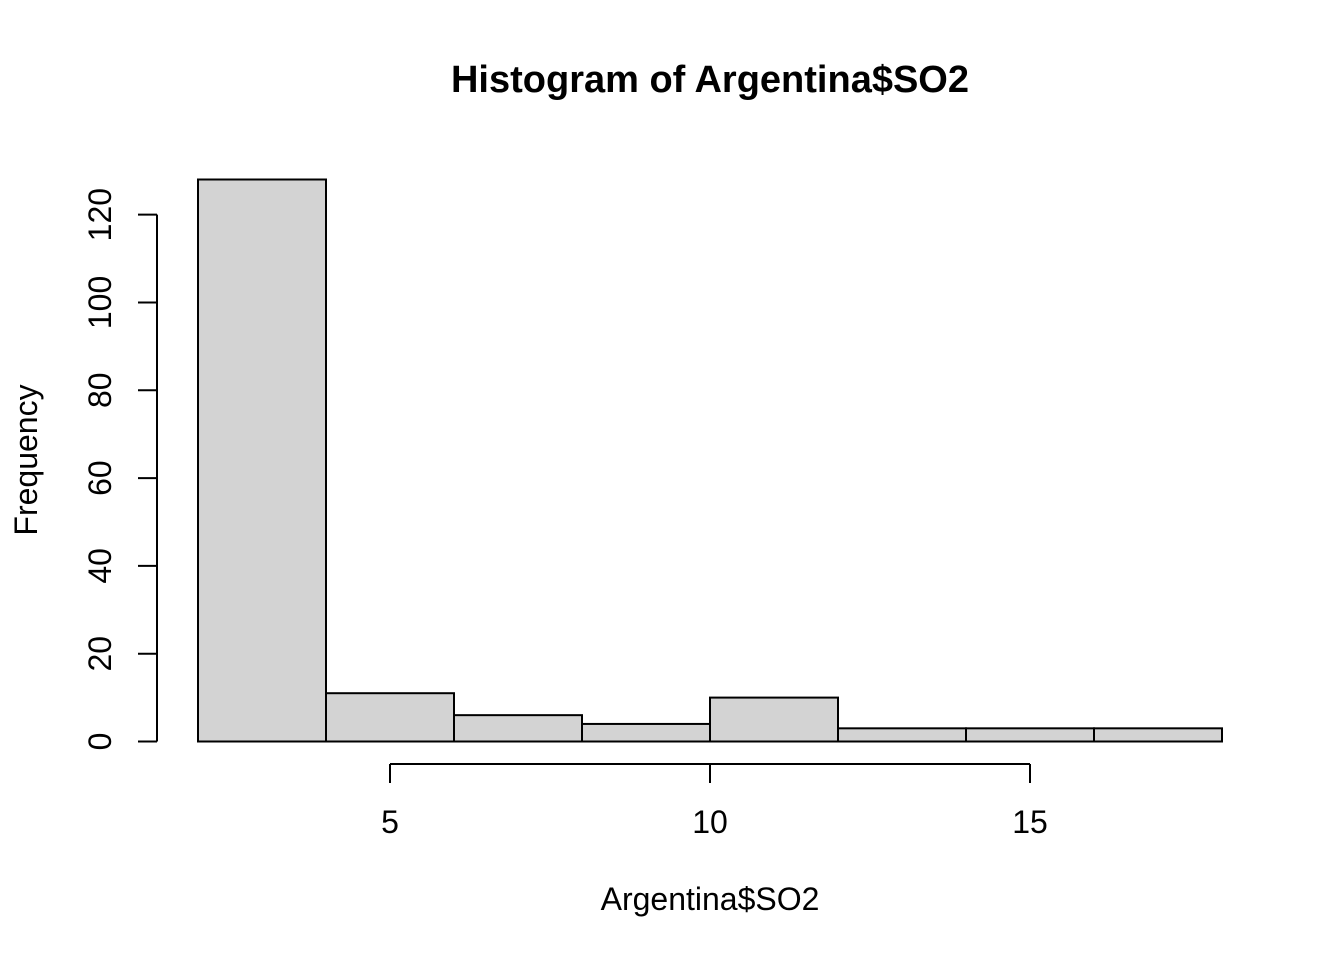 Image resolution: width=1344 pixels, height=960 pixels. I want to click on y-axis: 0 20 40 60 80 100 120, so click(120, 469).